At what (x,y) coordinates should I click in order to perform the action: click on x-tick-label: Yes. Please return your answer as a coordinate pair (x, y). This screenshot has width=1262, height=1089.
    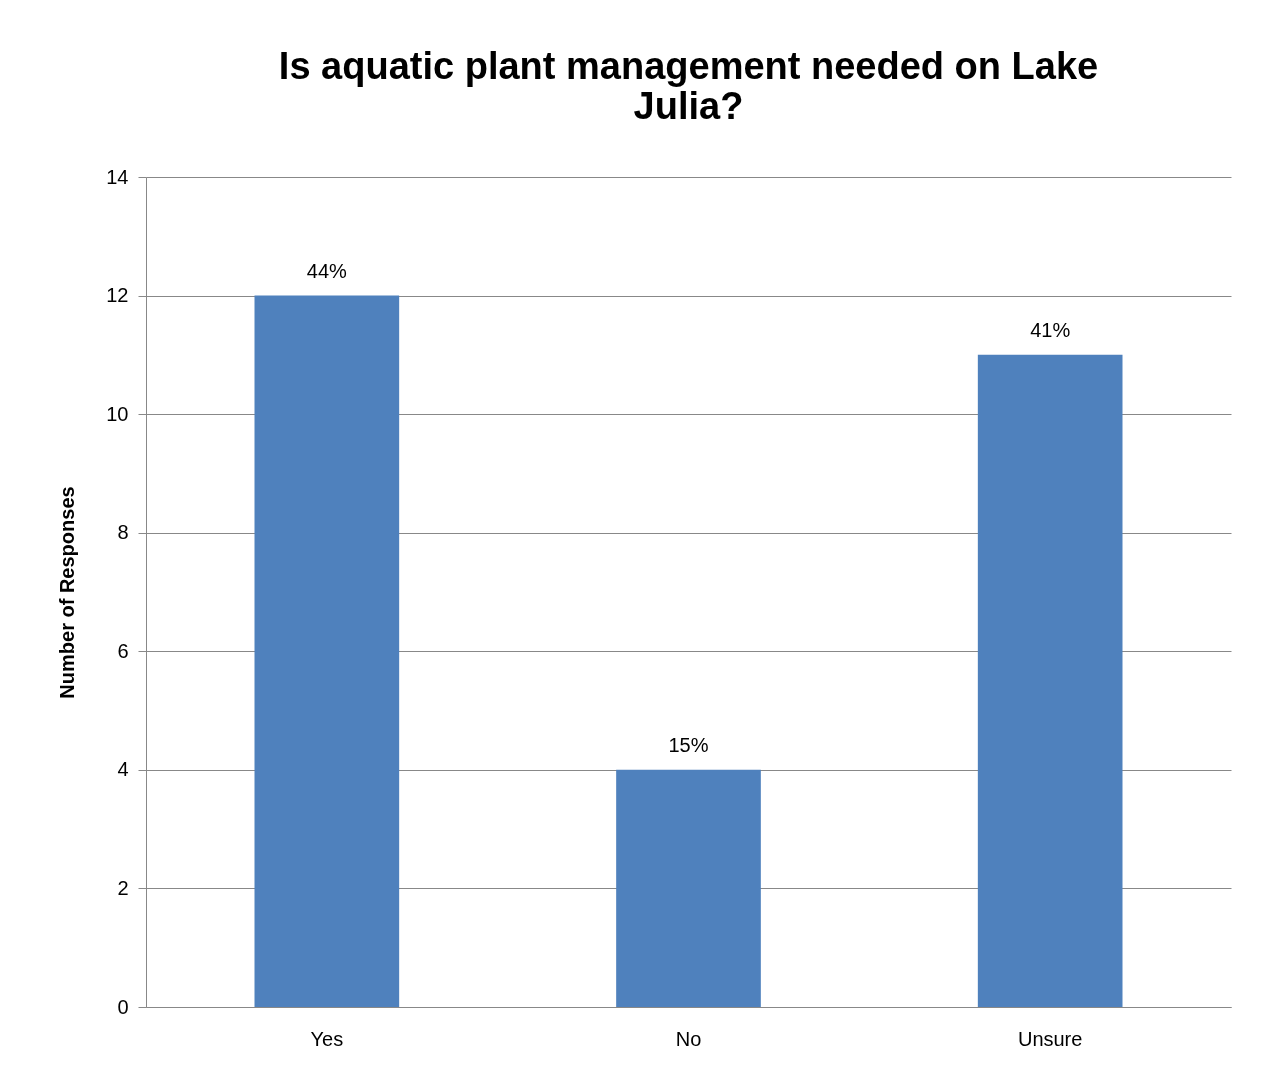
    Looking at the image, I should click on (327, 1038).